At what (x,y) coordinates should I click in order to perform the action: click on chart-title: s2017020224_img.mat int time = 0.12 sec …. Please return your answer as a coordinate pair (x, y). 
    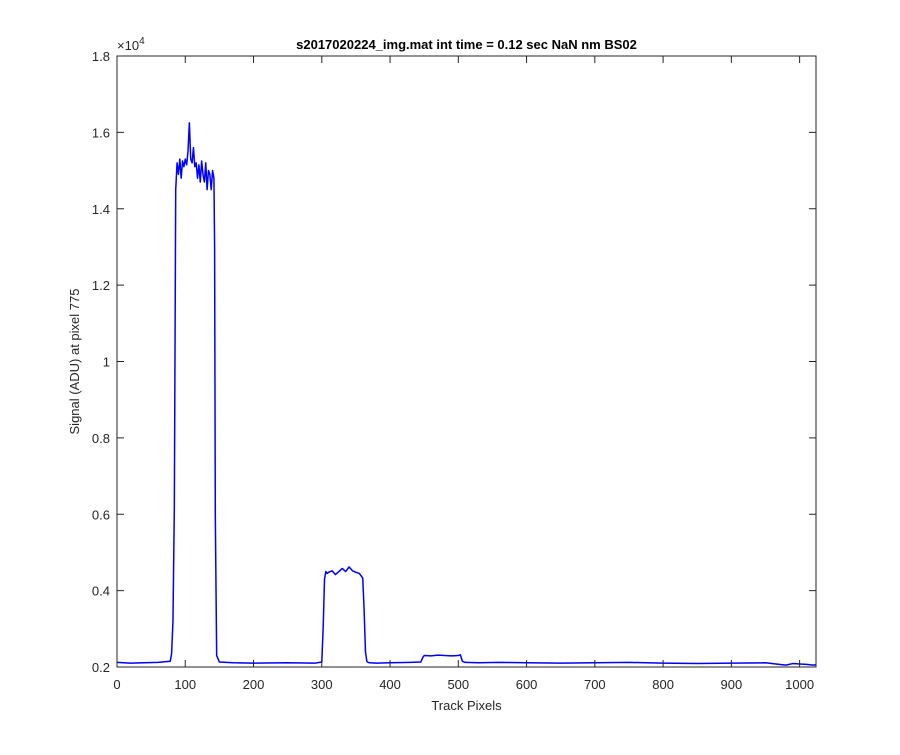
    Looking at the image, I should click on (466, 44).